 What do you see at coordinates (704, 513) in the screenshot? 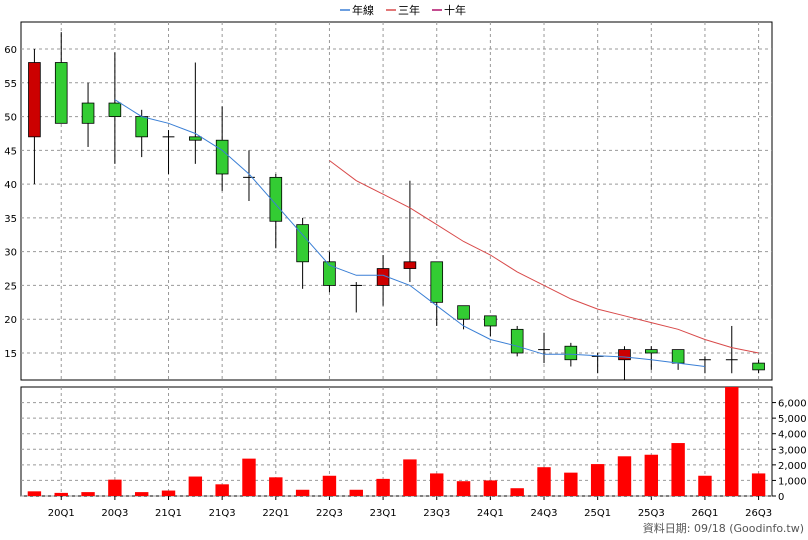
I see `x-tick-label: 26Q1` at bounding box center [704, 513].